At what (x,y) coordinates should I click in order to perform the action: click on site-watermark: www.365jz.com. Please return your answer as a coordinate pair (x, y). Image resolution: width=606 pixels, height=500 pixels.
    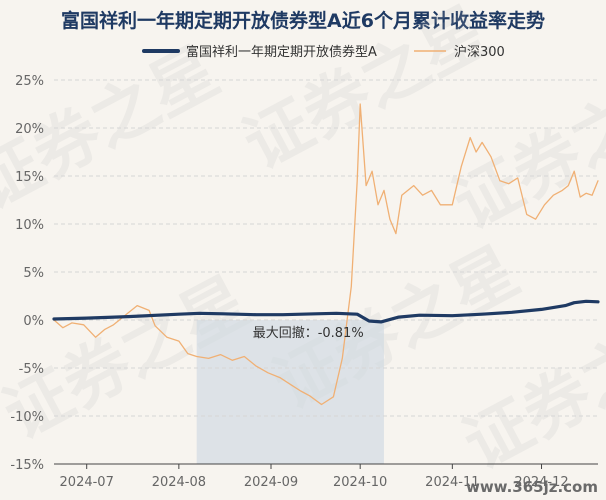
    Looking at the image, I should click on (532, 487).